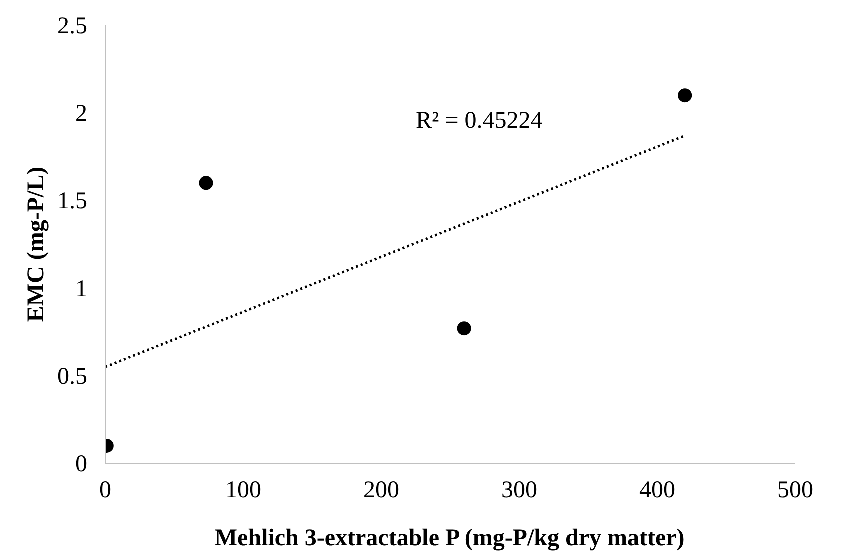  I want to click on y-tick-label: 1, so click(82, 289).